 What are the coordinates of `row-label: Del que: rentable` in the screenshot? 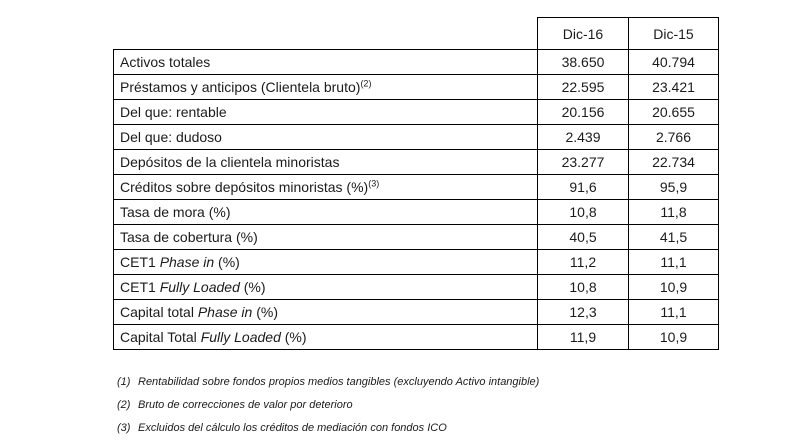 It's located at (325, 112).